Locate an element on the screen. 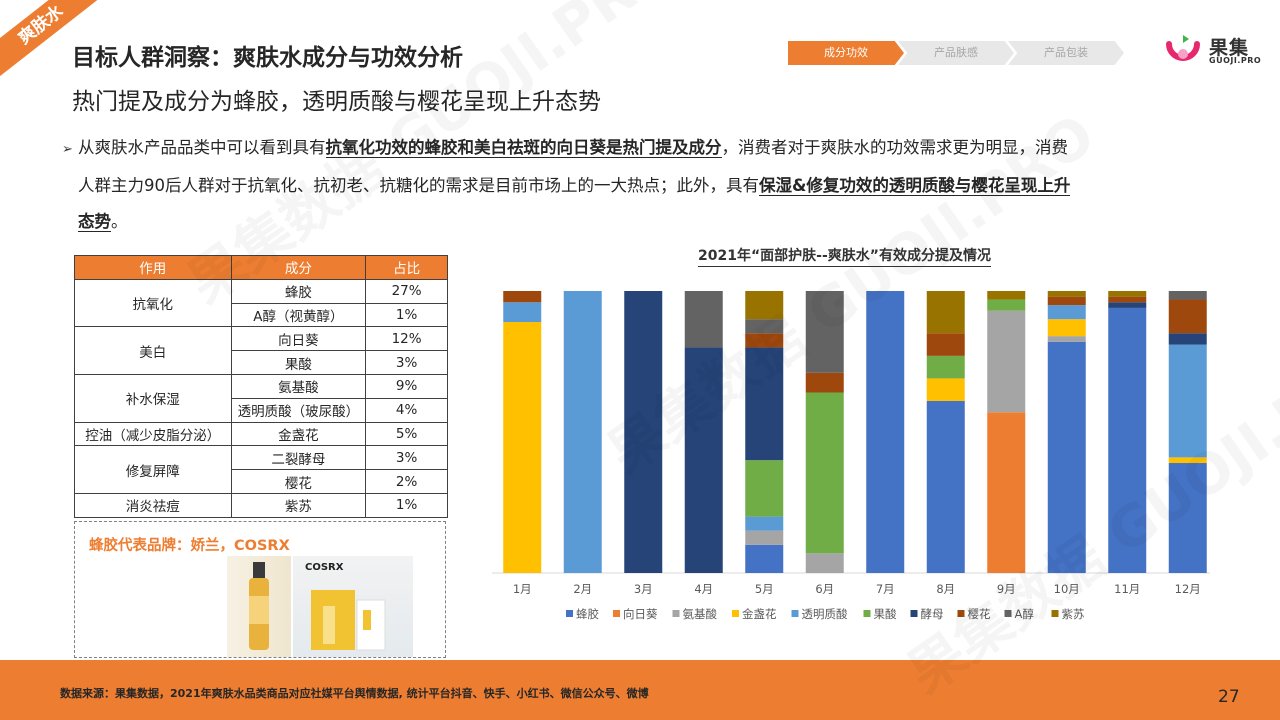 Image resolution: width=1280 pixels, height=720 pixels. legend-label: 透明质酸 is located at coordinates (825, 614).